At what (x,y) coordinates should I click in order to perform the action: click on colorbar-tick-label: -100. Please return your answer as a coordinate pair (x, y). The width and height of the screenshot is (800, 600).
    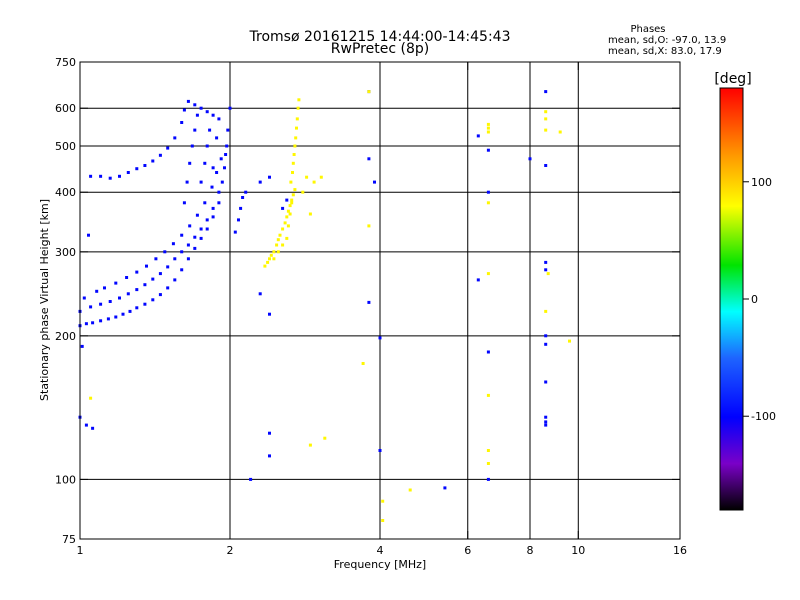
    Looking at the image, I should click on (763, 416).